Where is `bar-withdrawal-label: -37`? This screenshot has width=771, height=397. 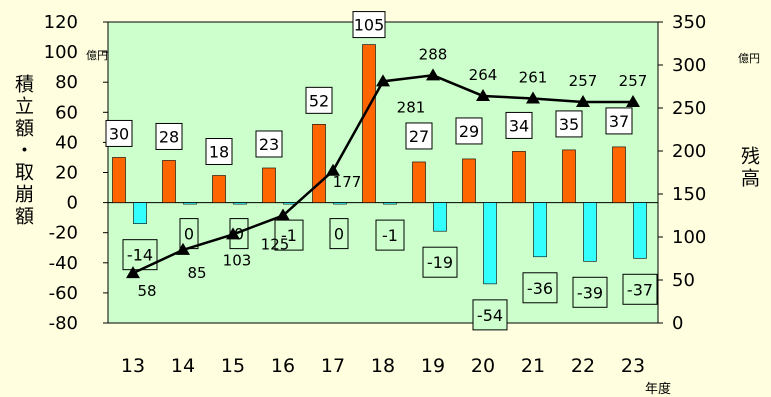
bar-withdrawal-label: -37 is located at coordinates (640, 289).